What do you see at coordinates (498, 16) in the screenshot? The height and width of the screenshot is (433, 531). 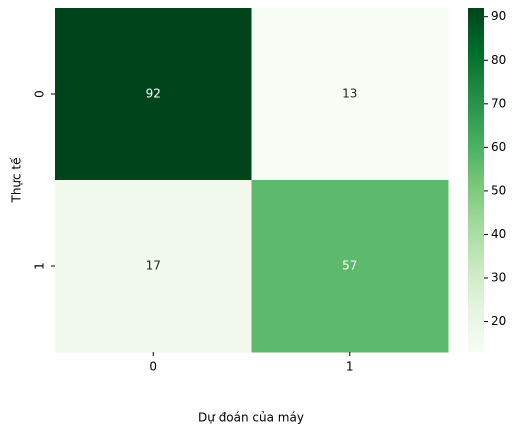 I see `colorbar-tick-label: 90` at bounding box center [498, 16].